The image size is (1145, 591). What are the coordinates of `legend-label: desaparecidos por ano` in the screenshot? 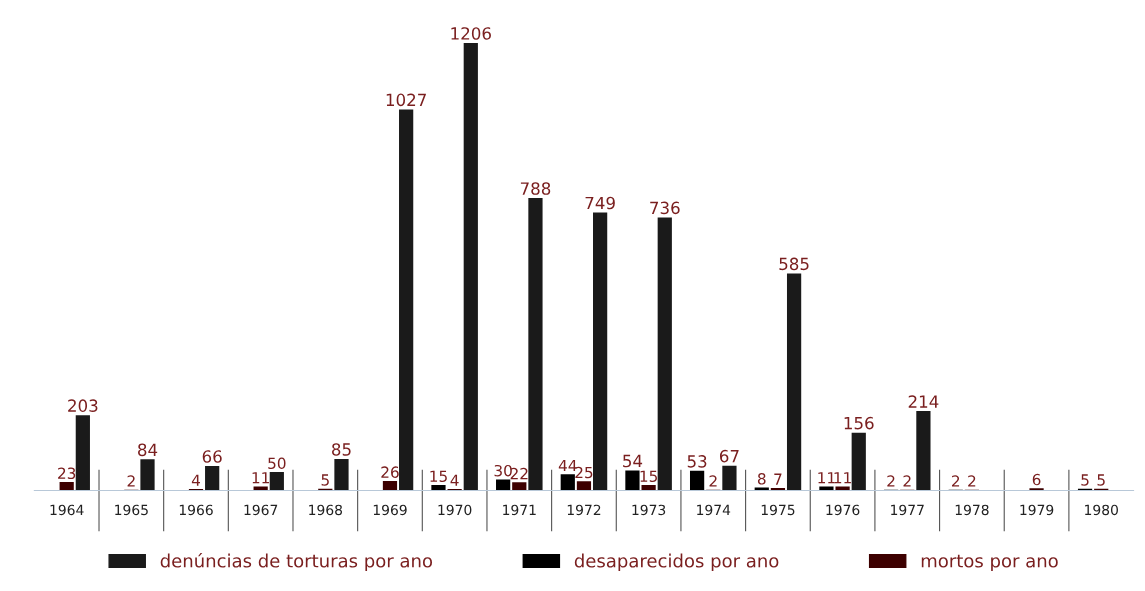 It's located at (676, 562).